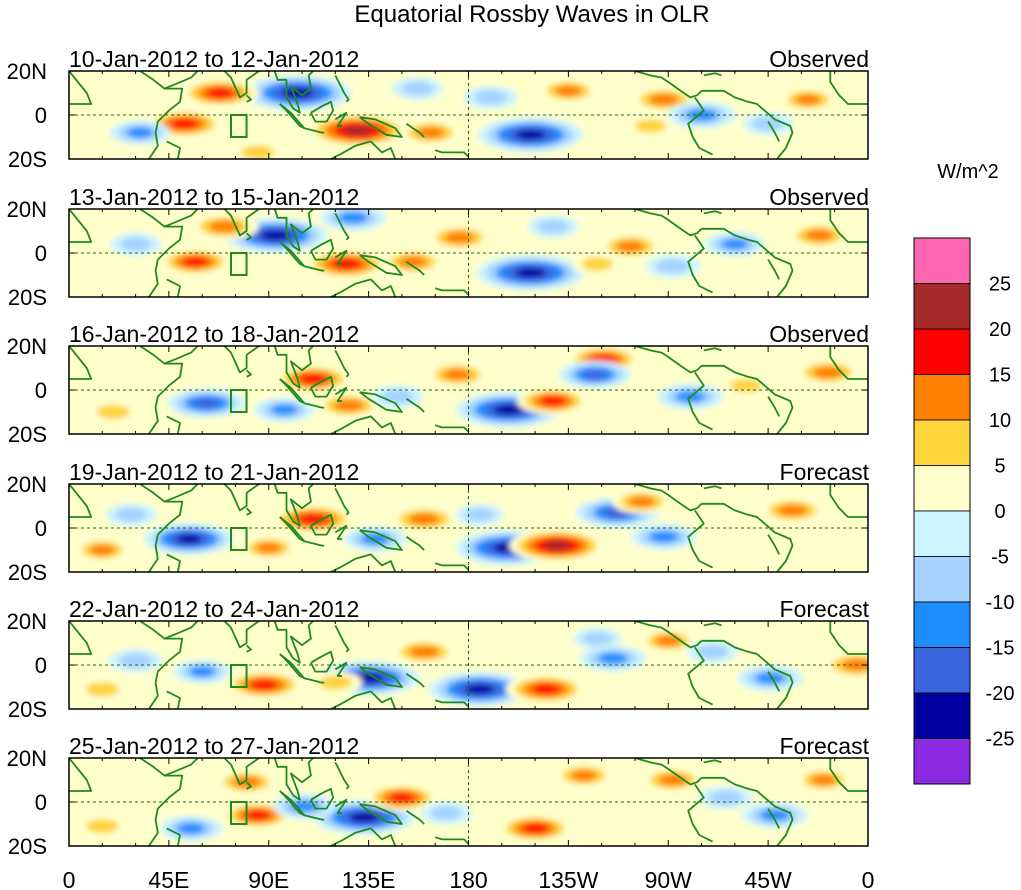 This screenshot has height=890, width=1021. What do you see at coordinates (27, 71) in the screenshot?
I see `y-tick-label: 20N` at bounding box center [27, 71].